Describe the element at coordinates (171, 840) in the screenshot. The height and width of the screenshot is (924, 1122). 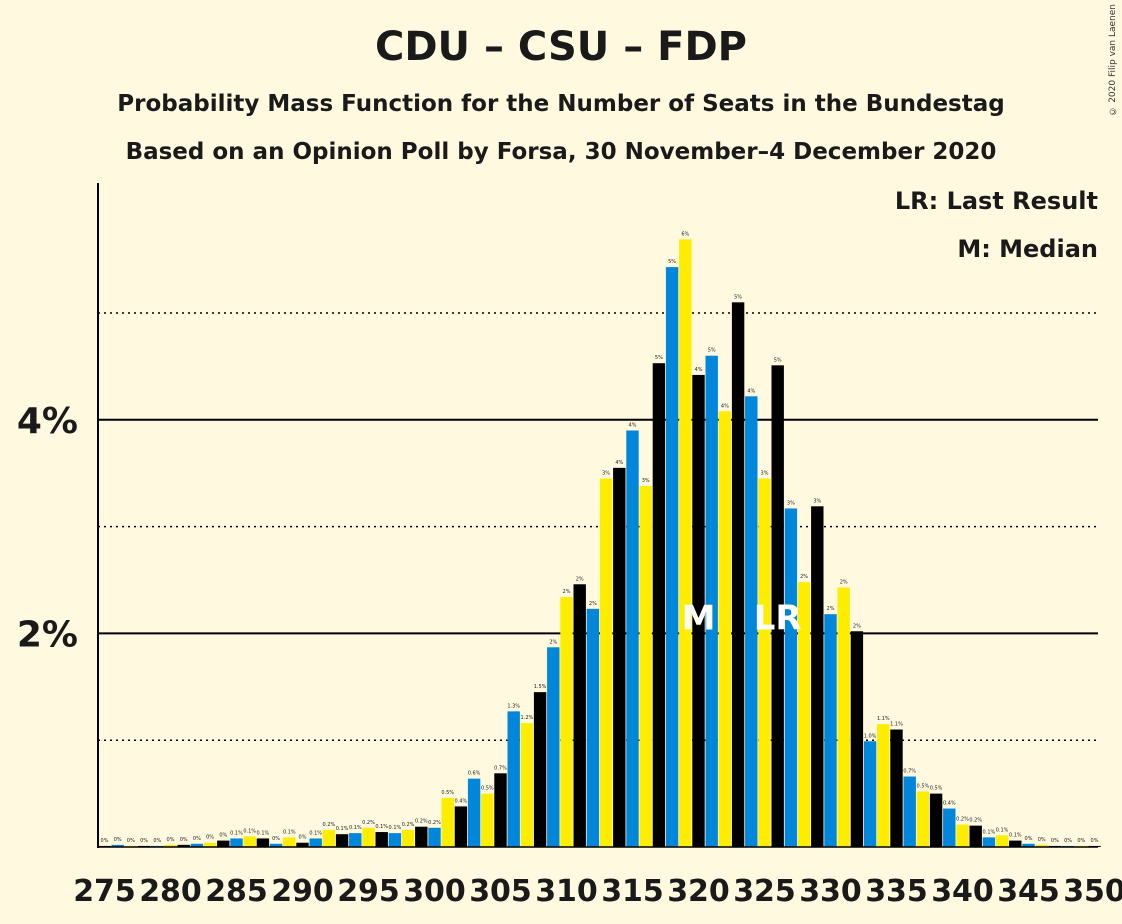
I see `value-label-280: 0%` at that location.